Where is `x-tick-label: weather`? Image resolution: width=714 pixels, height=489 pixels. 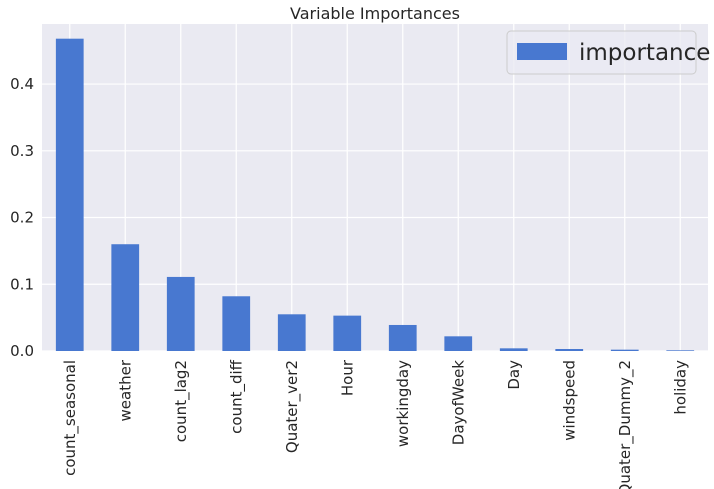 x-tick-label: weather is located at coordinates (125, 390).